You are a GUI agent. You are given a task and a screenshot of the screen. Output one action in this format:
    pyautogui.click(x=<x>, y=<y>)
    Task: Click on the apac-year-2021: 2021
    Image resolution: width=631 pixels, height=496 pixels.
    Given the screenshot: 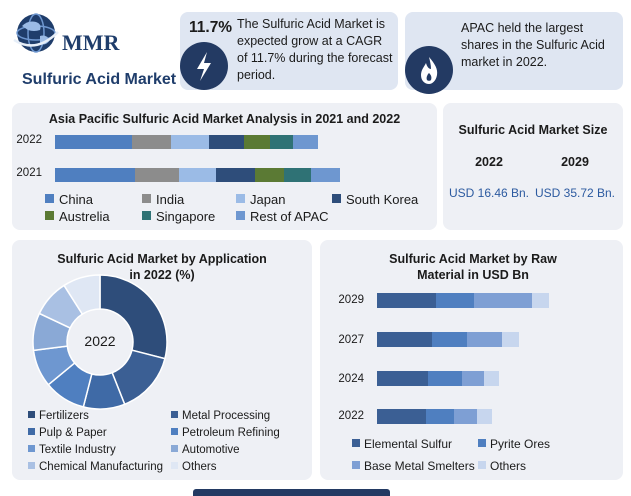 What is the action you would take?
    pyautogui.click(x=29, y=173)
    